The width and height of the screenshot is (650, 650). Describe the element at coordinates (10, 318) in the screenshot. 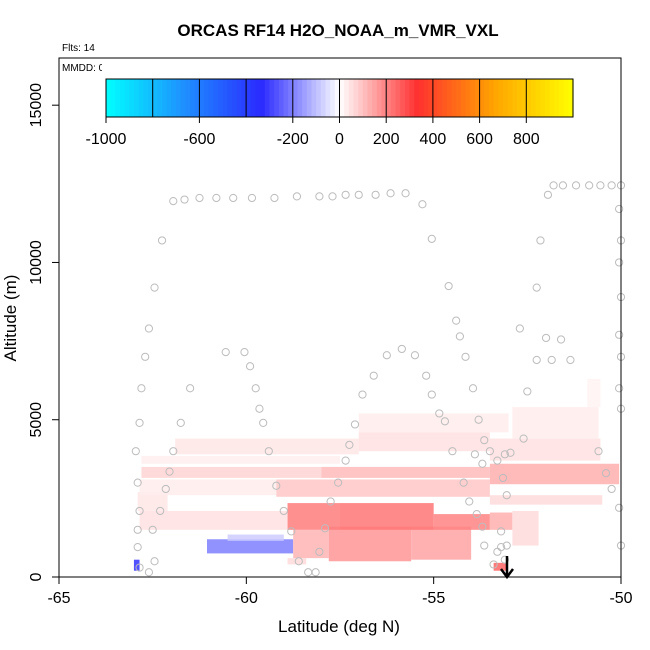

I see `y-axis-label: Altitude (m)` at that location.